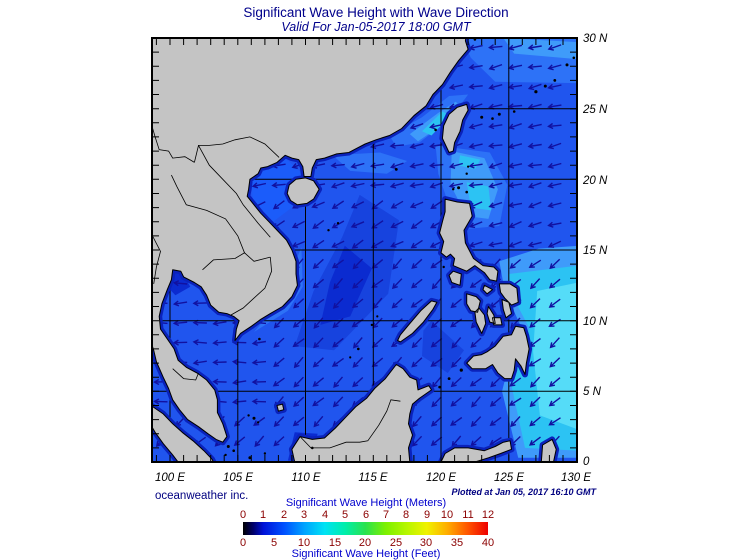 The height and width of the screenshot is (560, 755). Describe the element at coordinates (447, 515) in the screenshot. I see `legend-meter-tick: 10` at that location.